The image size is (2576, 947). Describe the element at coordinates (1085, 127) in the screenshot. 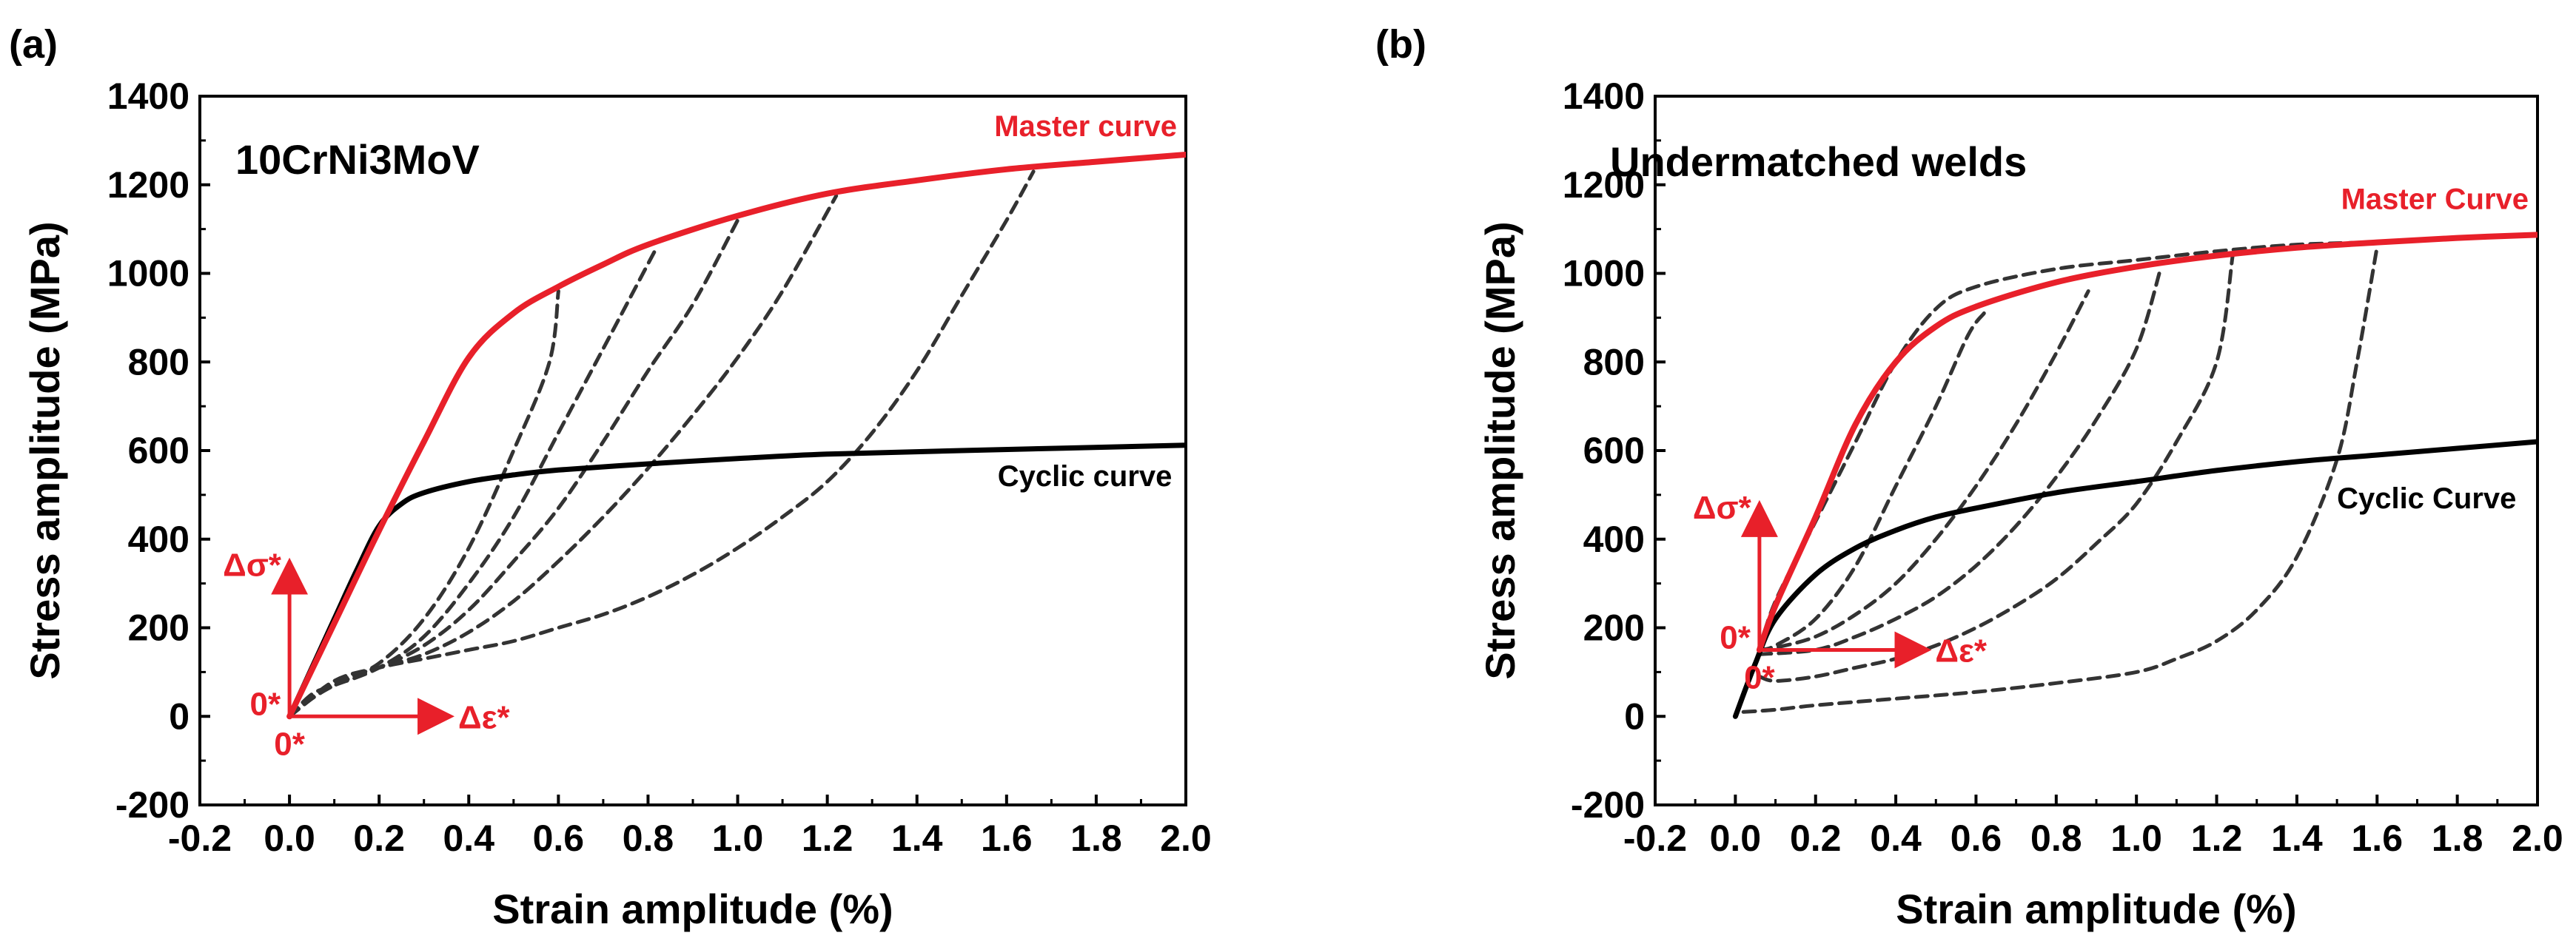

I see `master-curve-label: Master curve` at that location.